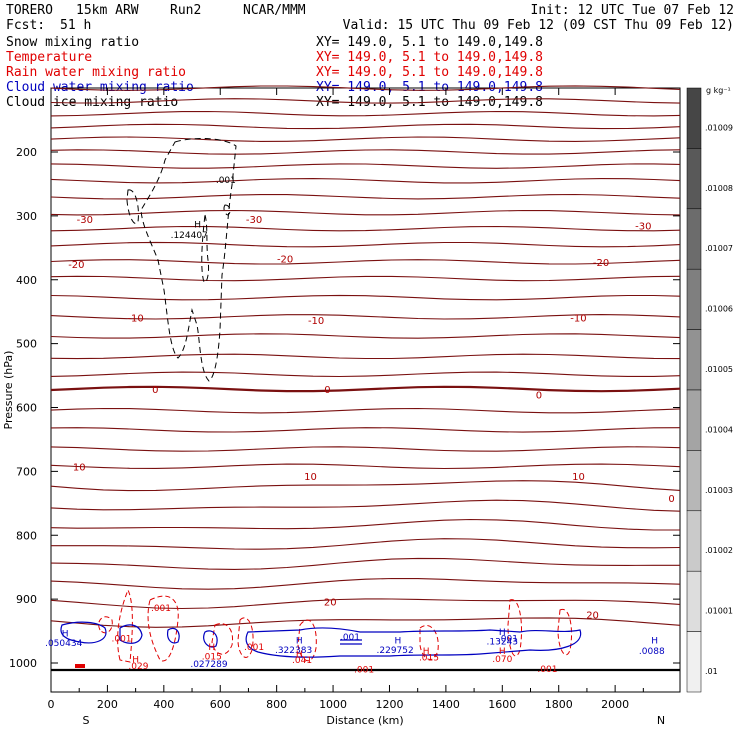 The width and height of the screenshot is (740, 740). Describe the element at coordinates (719, 127) in the screenshot. I see `colorbar-label: .01009` at that location.